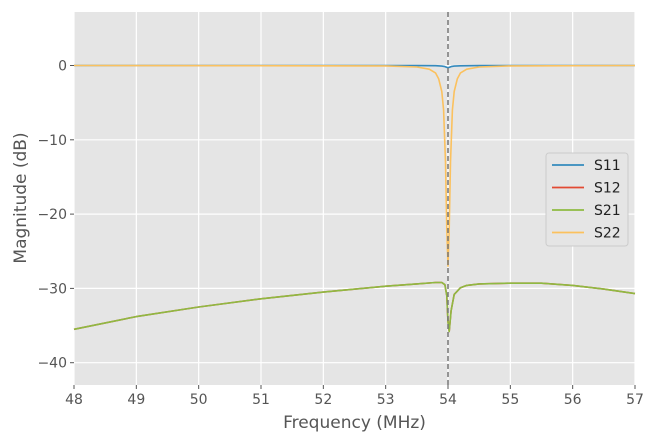 Image resolution: width=657 pixels, height=443 pixels. I want to click on x-tick-label: 54, so click(448, 400).